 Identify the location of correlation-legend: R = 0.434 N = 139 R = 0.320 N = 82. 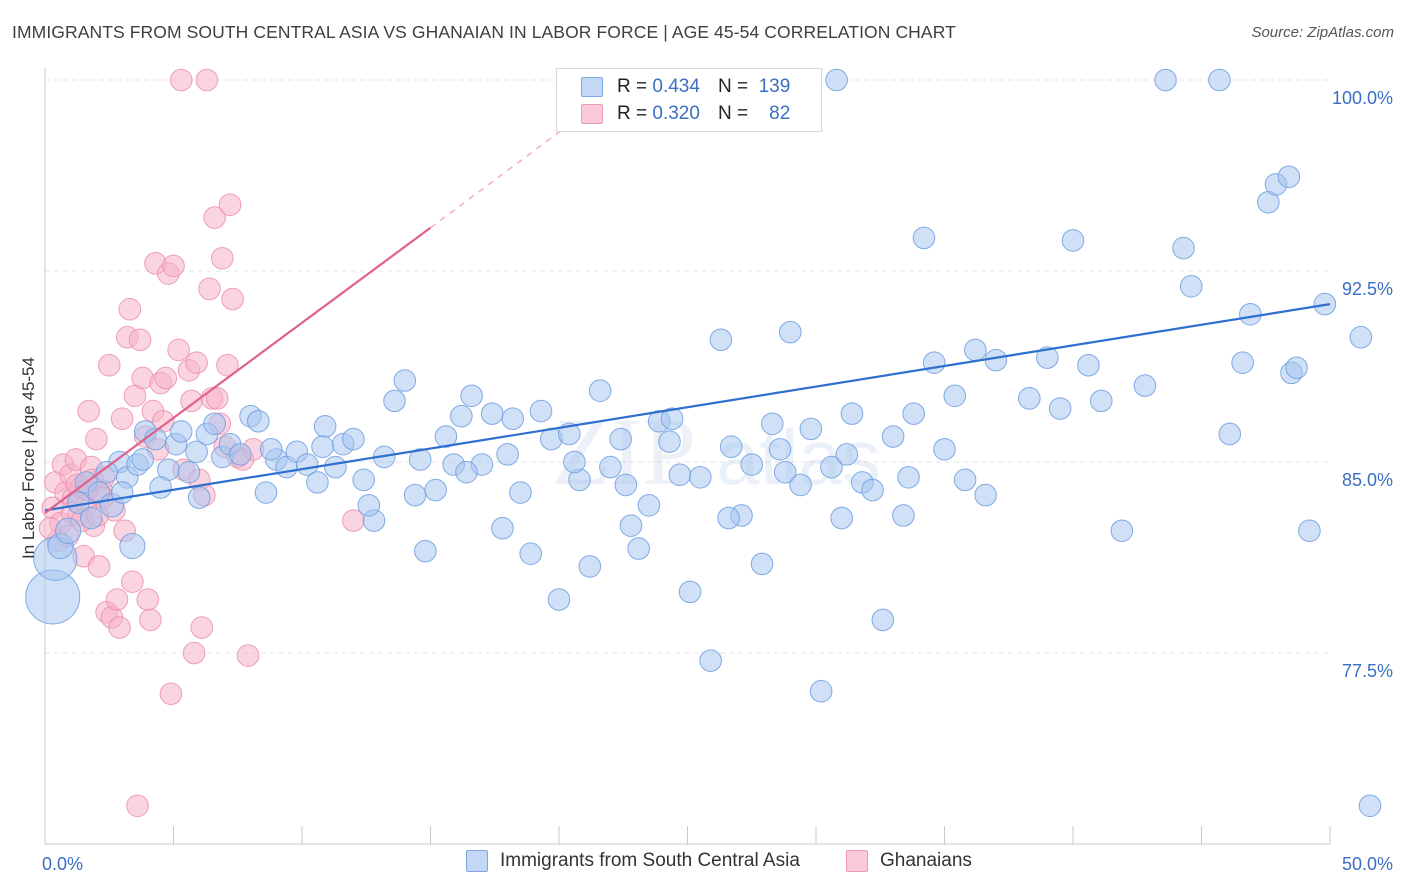
(689, 100).